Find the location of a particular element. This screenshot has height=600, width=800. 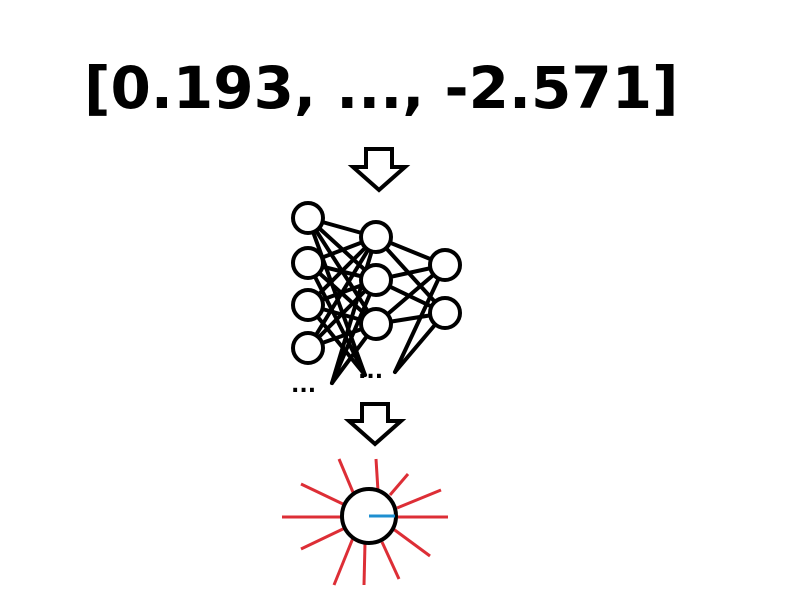

ray-lines is located at coordinates (365, 522).